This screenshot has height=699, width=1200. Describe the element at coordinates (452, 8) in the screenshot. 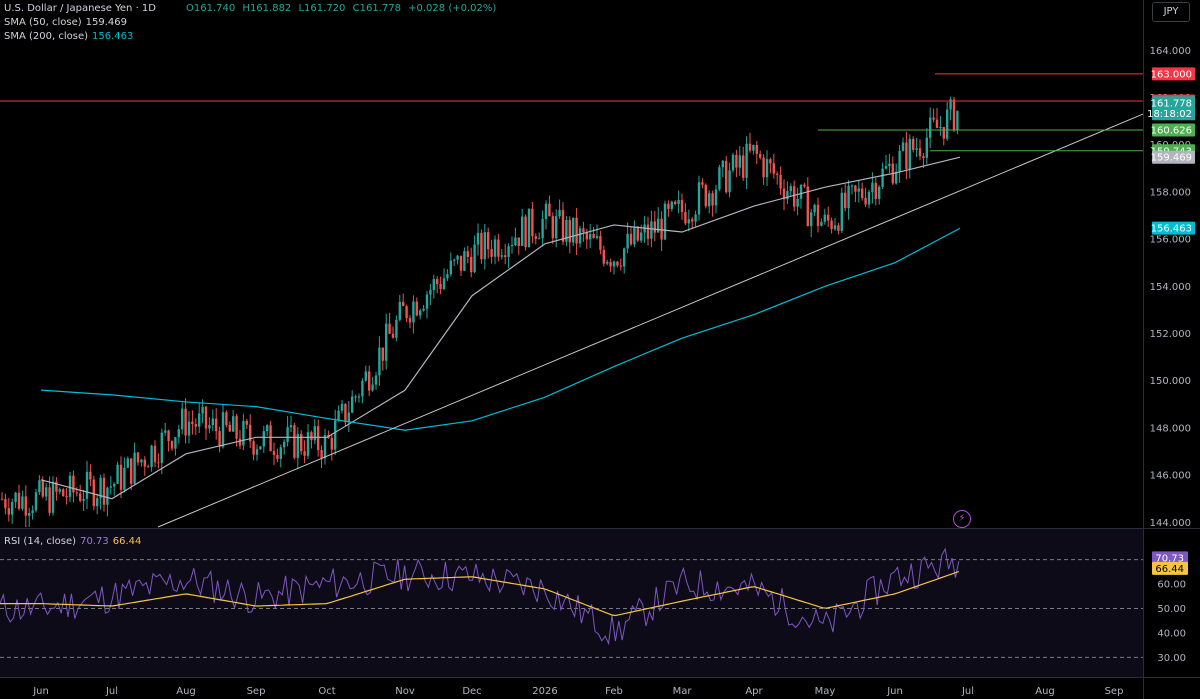

I see `change-value: +0.028 (+0.02%)` at that location.